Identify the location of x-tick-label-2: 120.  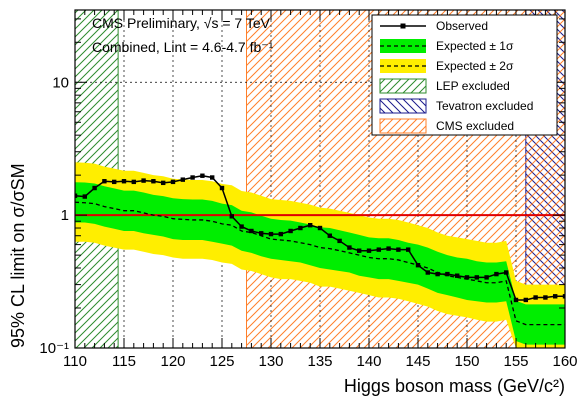
(172, 361).